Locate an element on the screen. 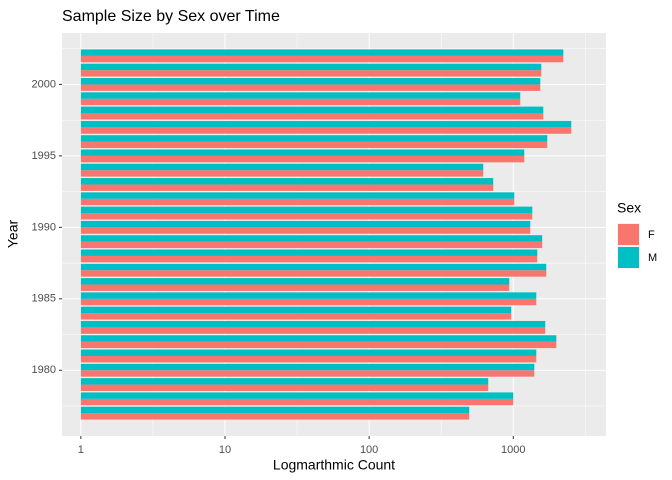 The width and height of the screenshot is (672, 480). x-tick-label: 100 is located at coordinates (369, 450).